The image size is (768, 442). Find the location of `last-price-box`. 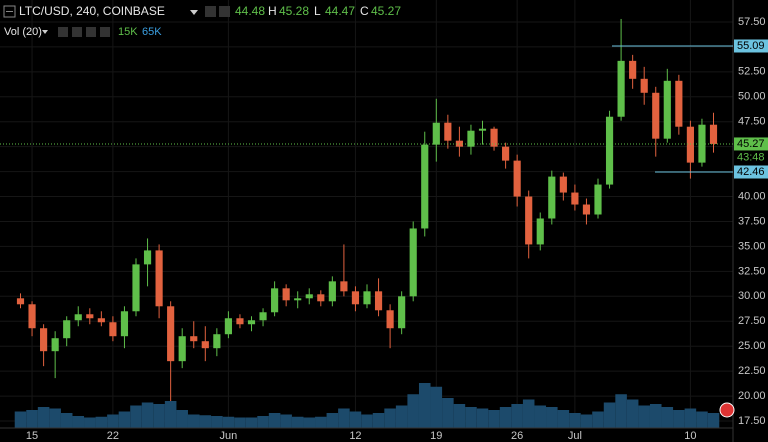

last-price-box is located at coordinates (751, 144).